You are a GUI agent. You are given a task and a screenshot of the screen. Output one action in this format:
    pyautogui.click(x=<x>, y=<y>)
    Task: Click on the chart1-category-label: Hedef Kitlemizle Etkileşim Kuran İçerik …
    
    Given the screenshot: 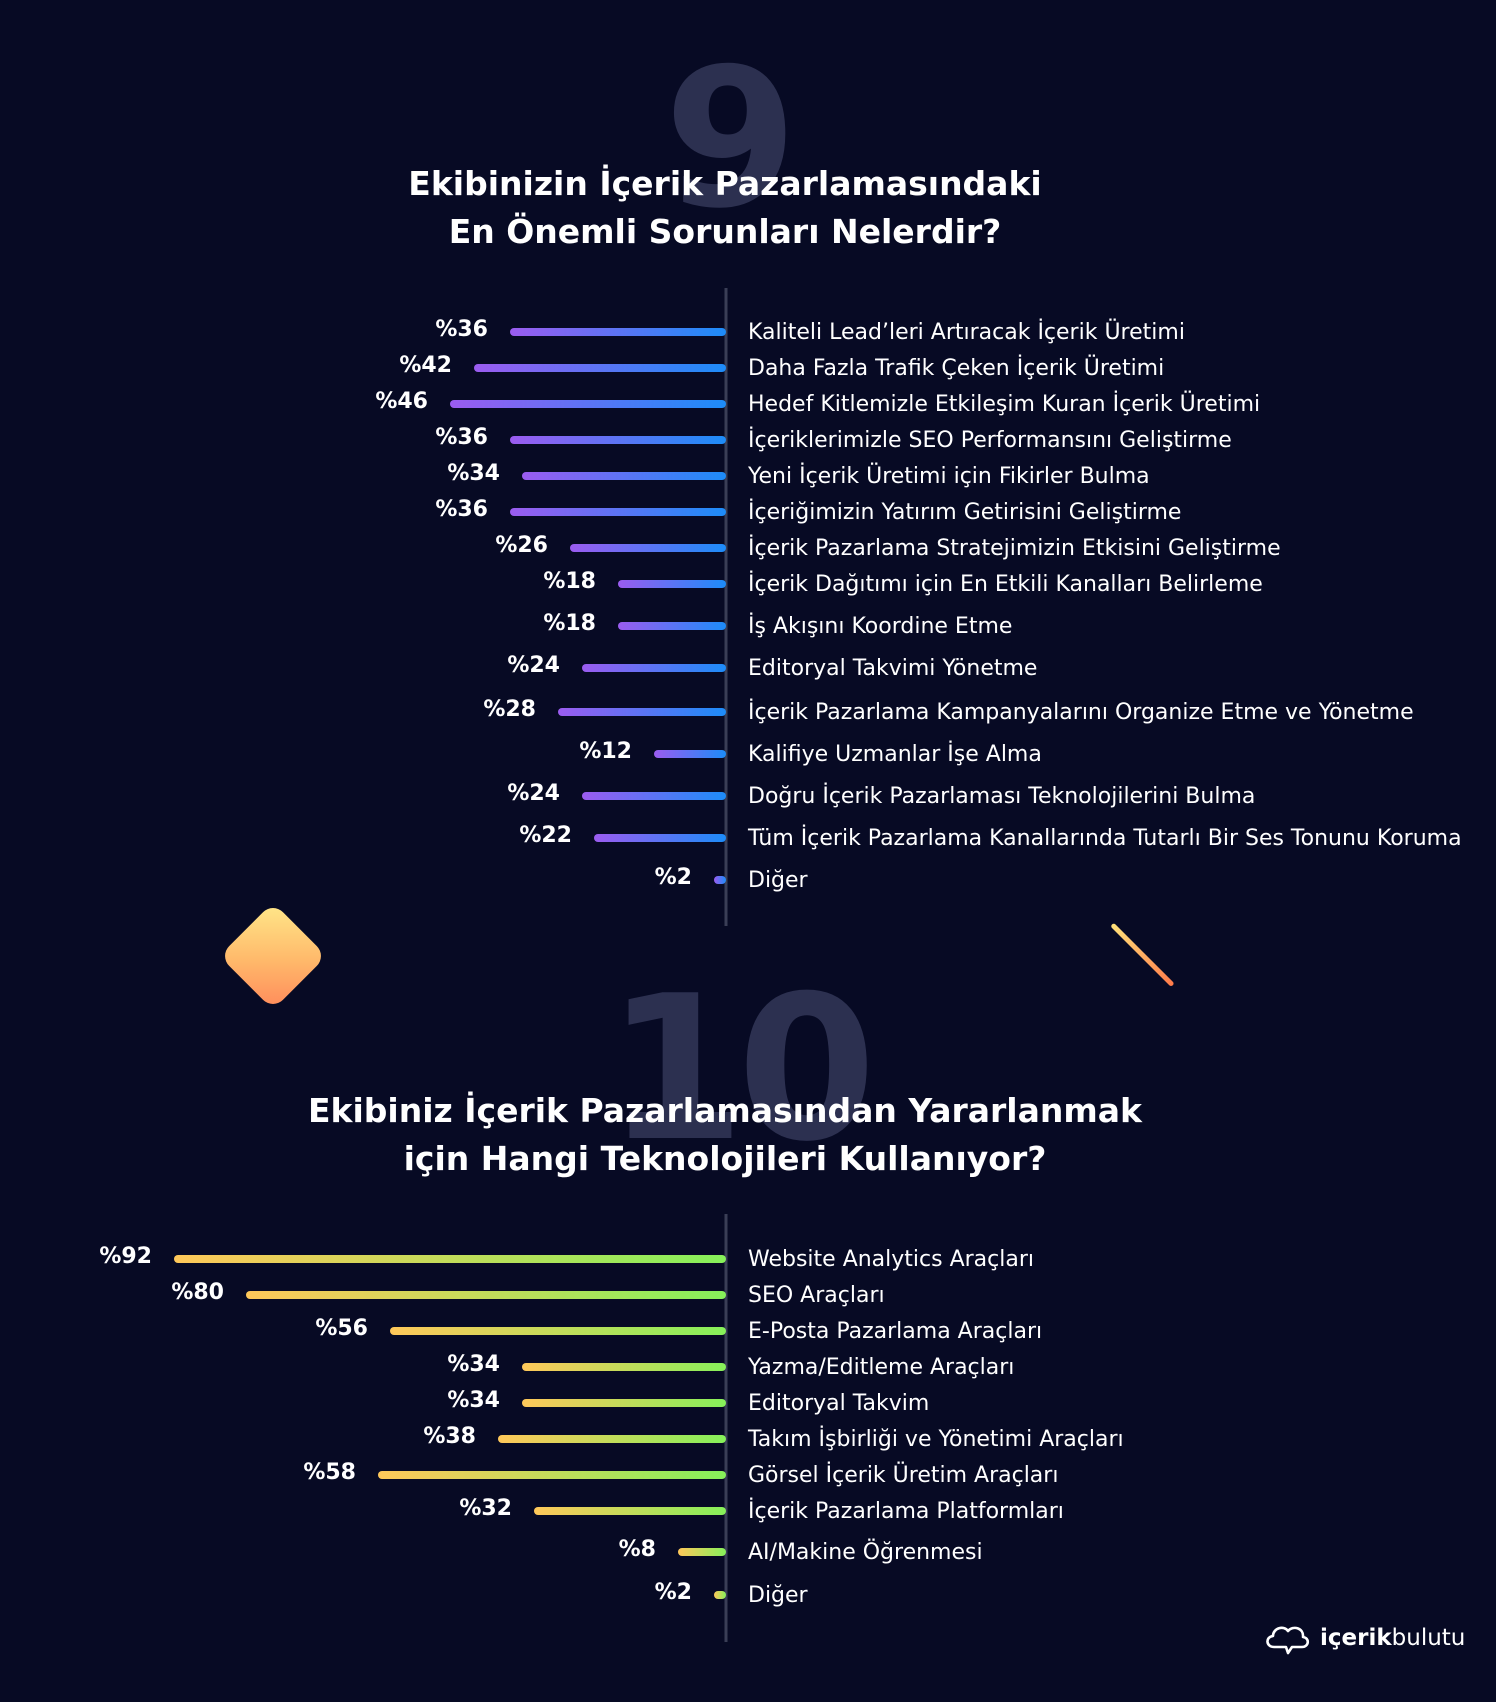 What is the action you would take?
    pyautogui.click(x=1004, y=404)
    